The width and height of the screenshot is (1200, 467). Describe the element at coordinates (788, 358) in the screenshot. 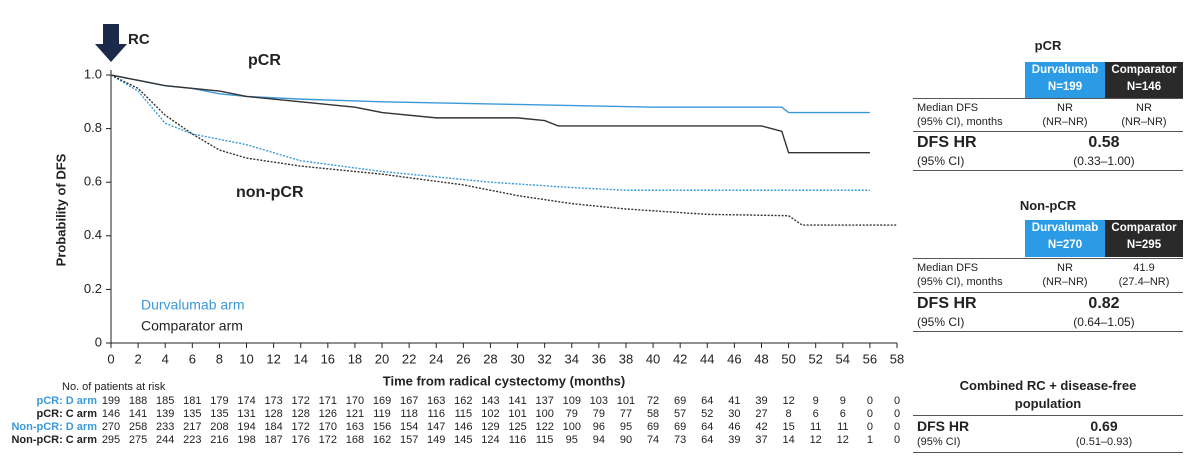

I see `x-tick-label: 50` at that location.